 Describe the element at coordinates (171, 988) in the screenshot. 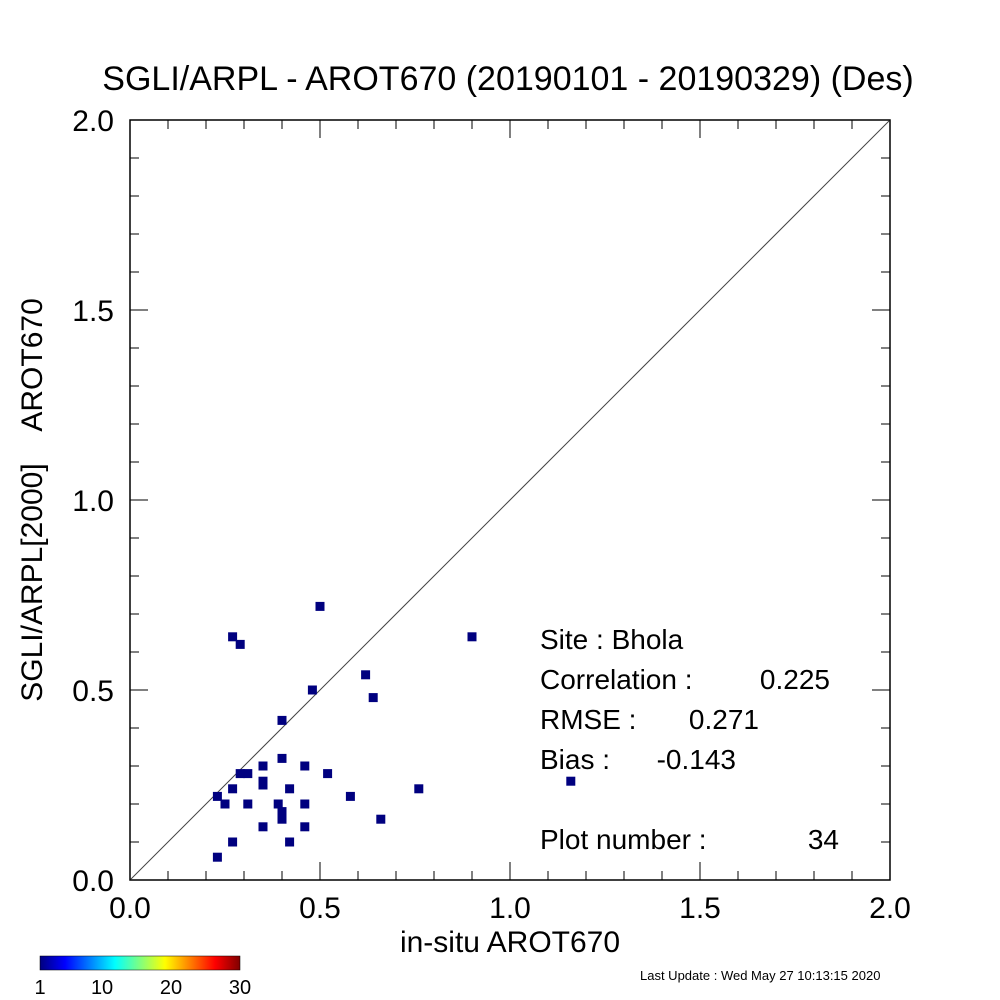

I see `colorbar-tick-label: 20` at that location.